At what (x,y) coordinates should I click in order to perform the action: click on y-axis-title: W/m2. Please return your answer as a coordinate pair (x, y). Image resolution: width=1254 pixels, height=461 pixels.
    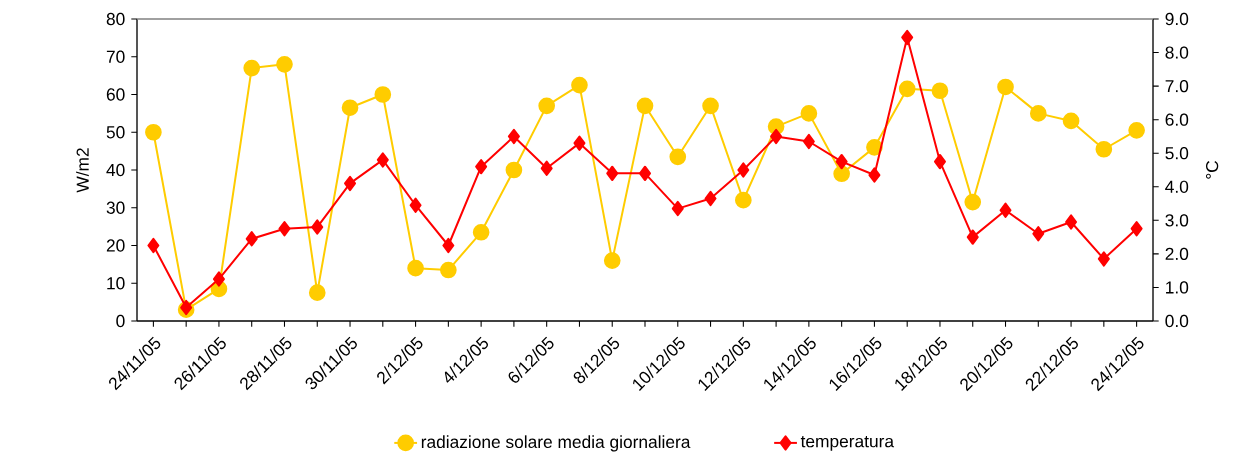
    Looking at the image, I should click on (82, 170).